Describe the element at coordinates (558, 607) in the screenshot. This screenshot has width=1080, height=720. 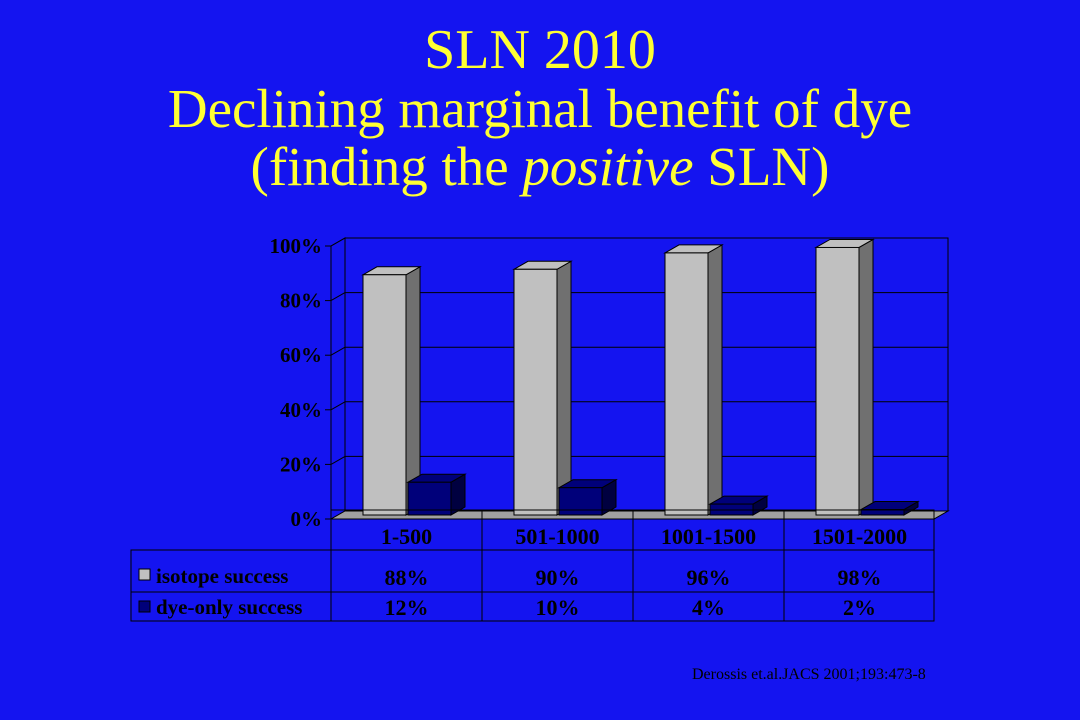
I see `data-label-dye: 10%` at that location.